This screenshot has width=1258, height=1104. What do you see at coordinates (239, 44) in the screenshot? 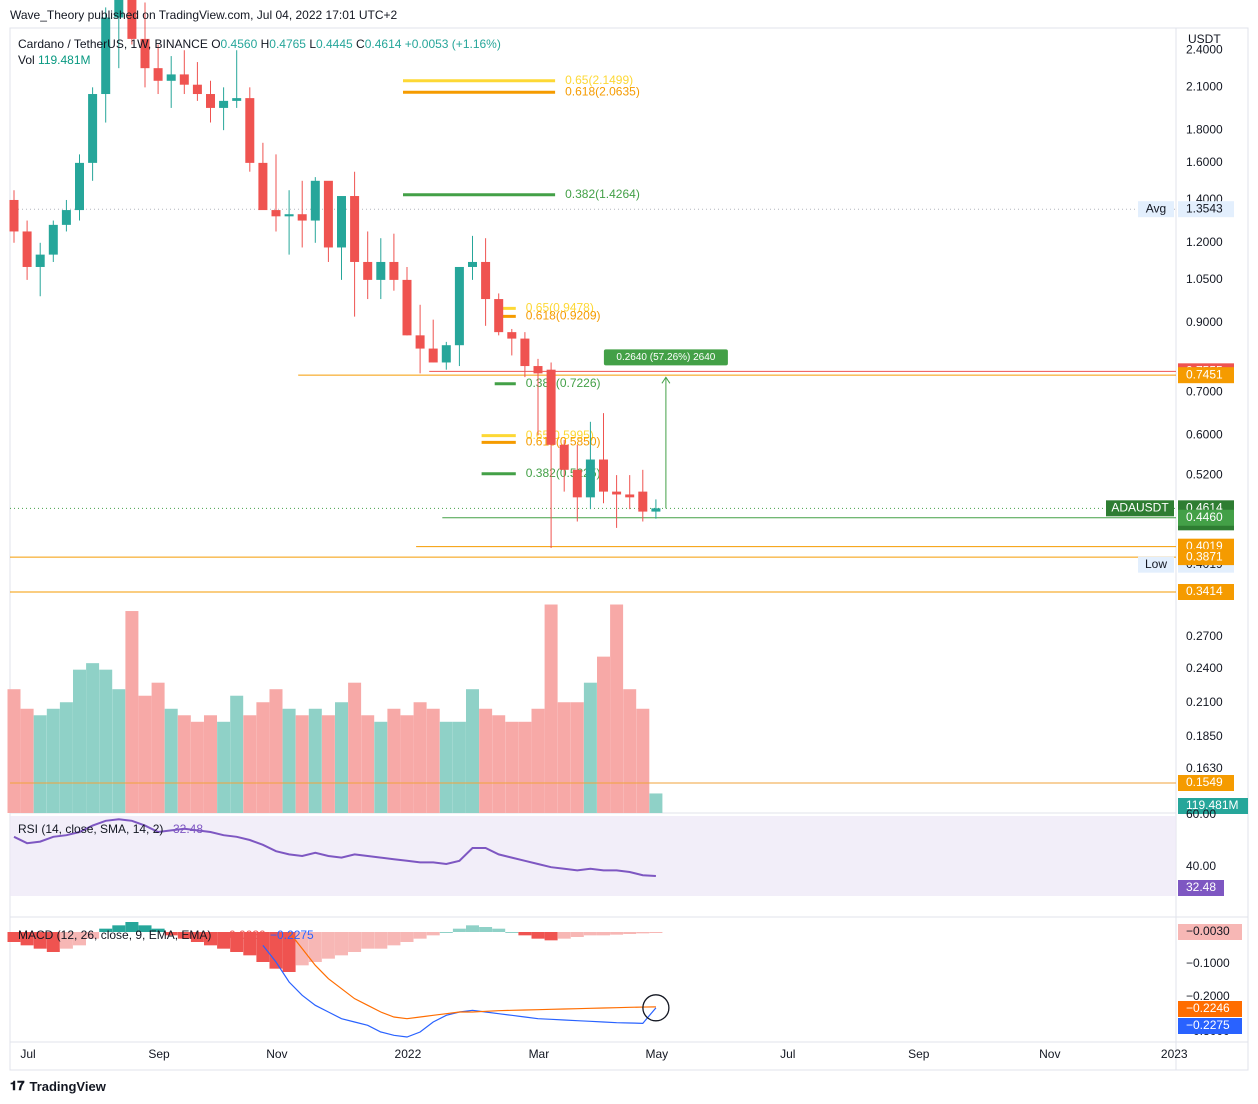
I see `open-value: 0.4560` at bounding box center [239, 44].